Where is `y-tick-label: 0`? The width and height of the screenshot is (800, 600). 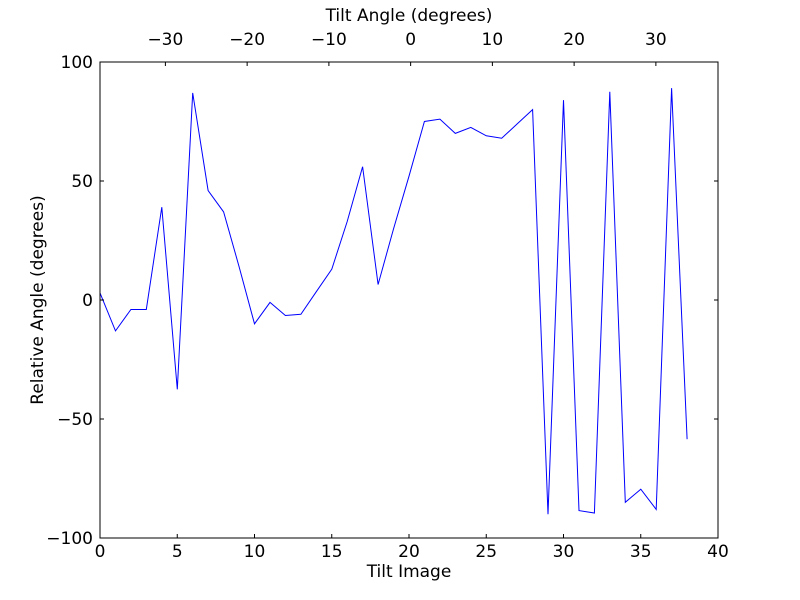
y-tick-label: 0 is located at coordinates (87, 301).